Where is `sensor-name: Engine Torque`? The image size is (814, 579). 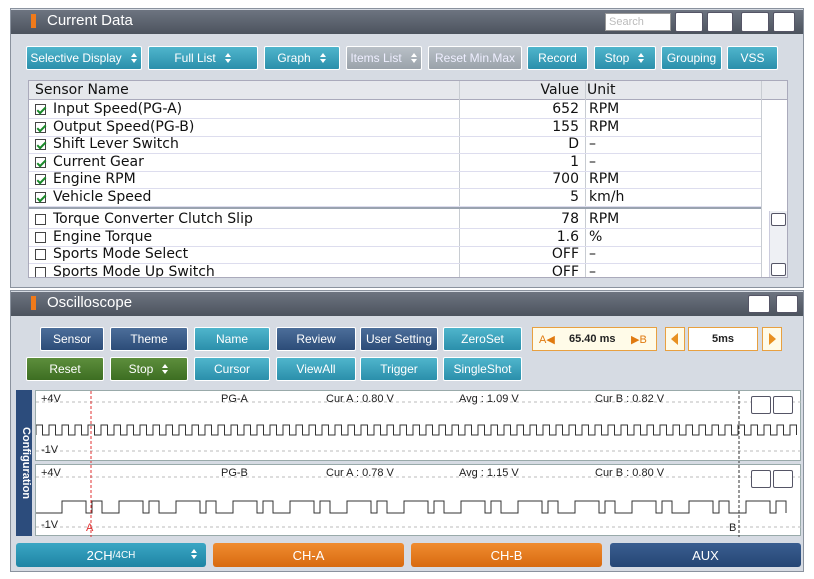 sensor-name: Engine Torque is located at coordinates (103, 236).